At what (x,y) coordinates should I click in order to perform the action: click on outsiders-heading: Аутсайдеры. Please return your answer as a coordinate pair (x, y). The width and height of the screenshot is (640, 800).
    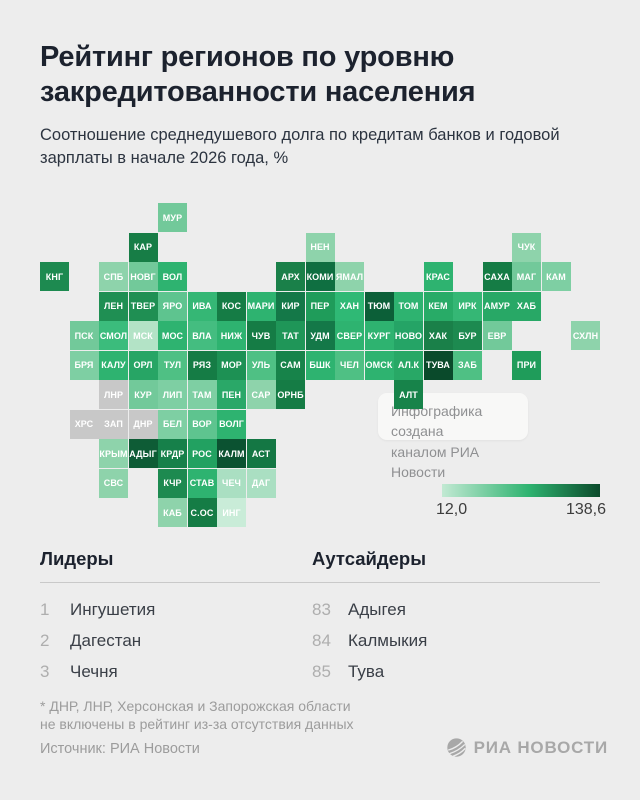
    Looking at the image, I should click on (369, 558).